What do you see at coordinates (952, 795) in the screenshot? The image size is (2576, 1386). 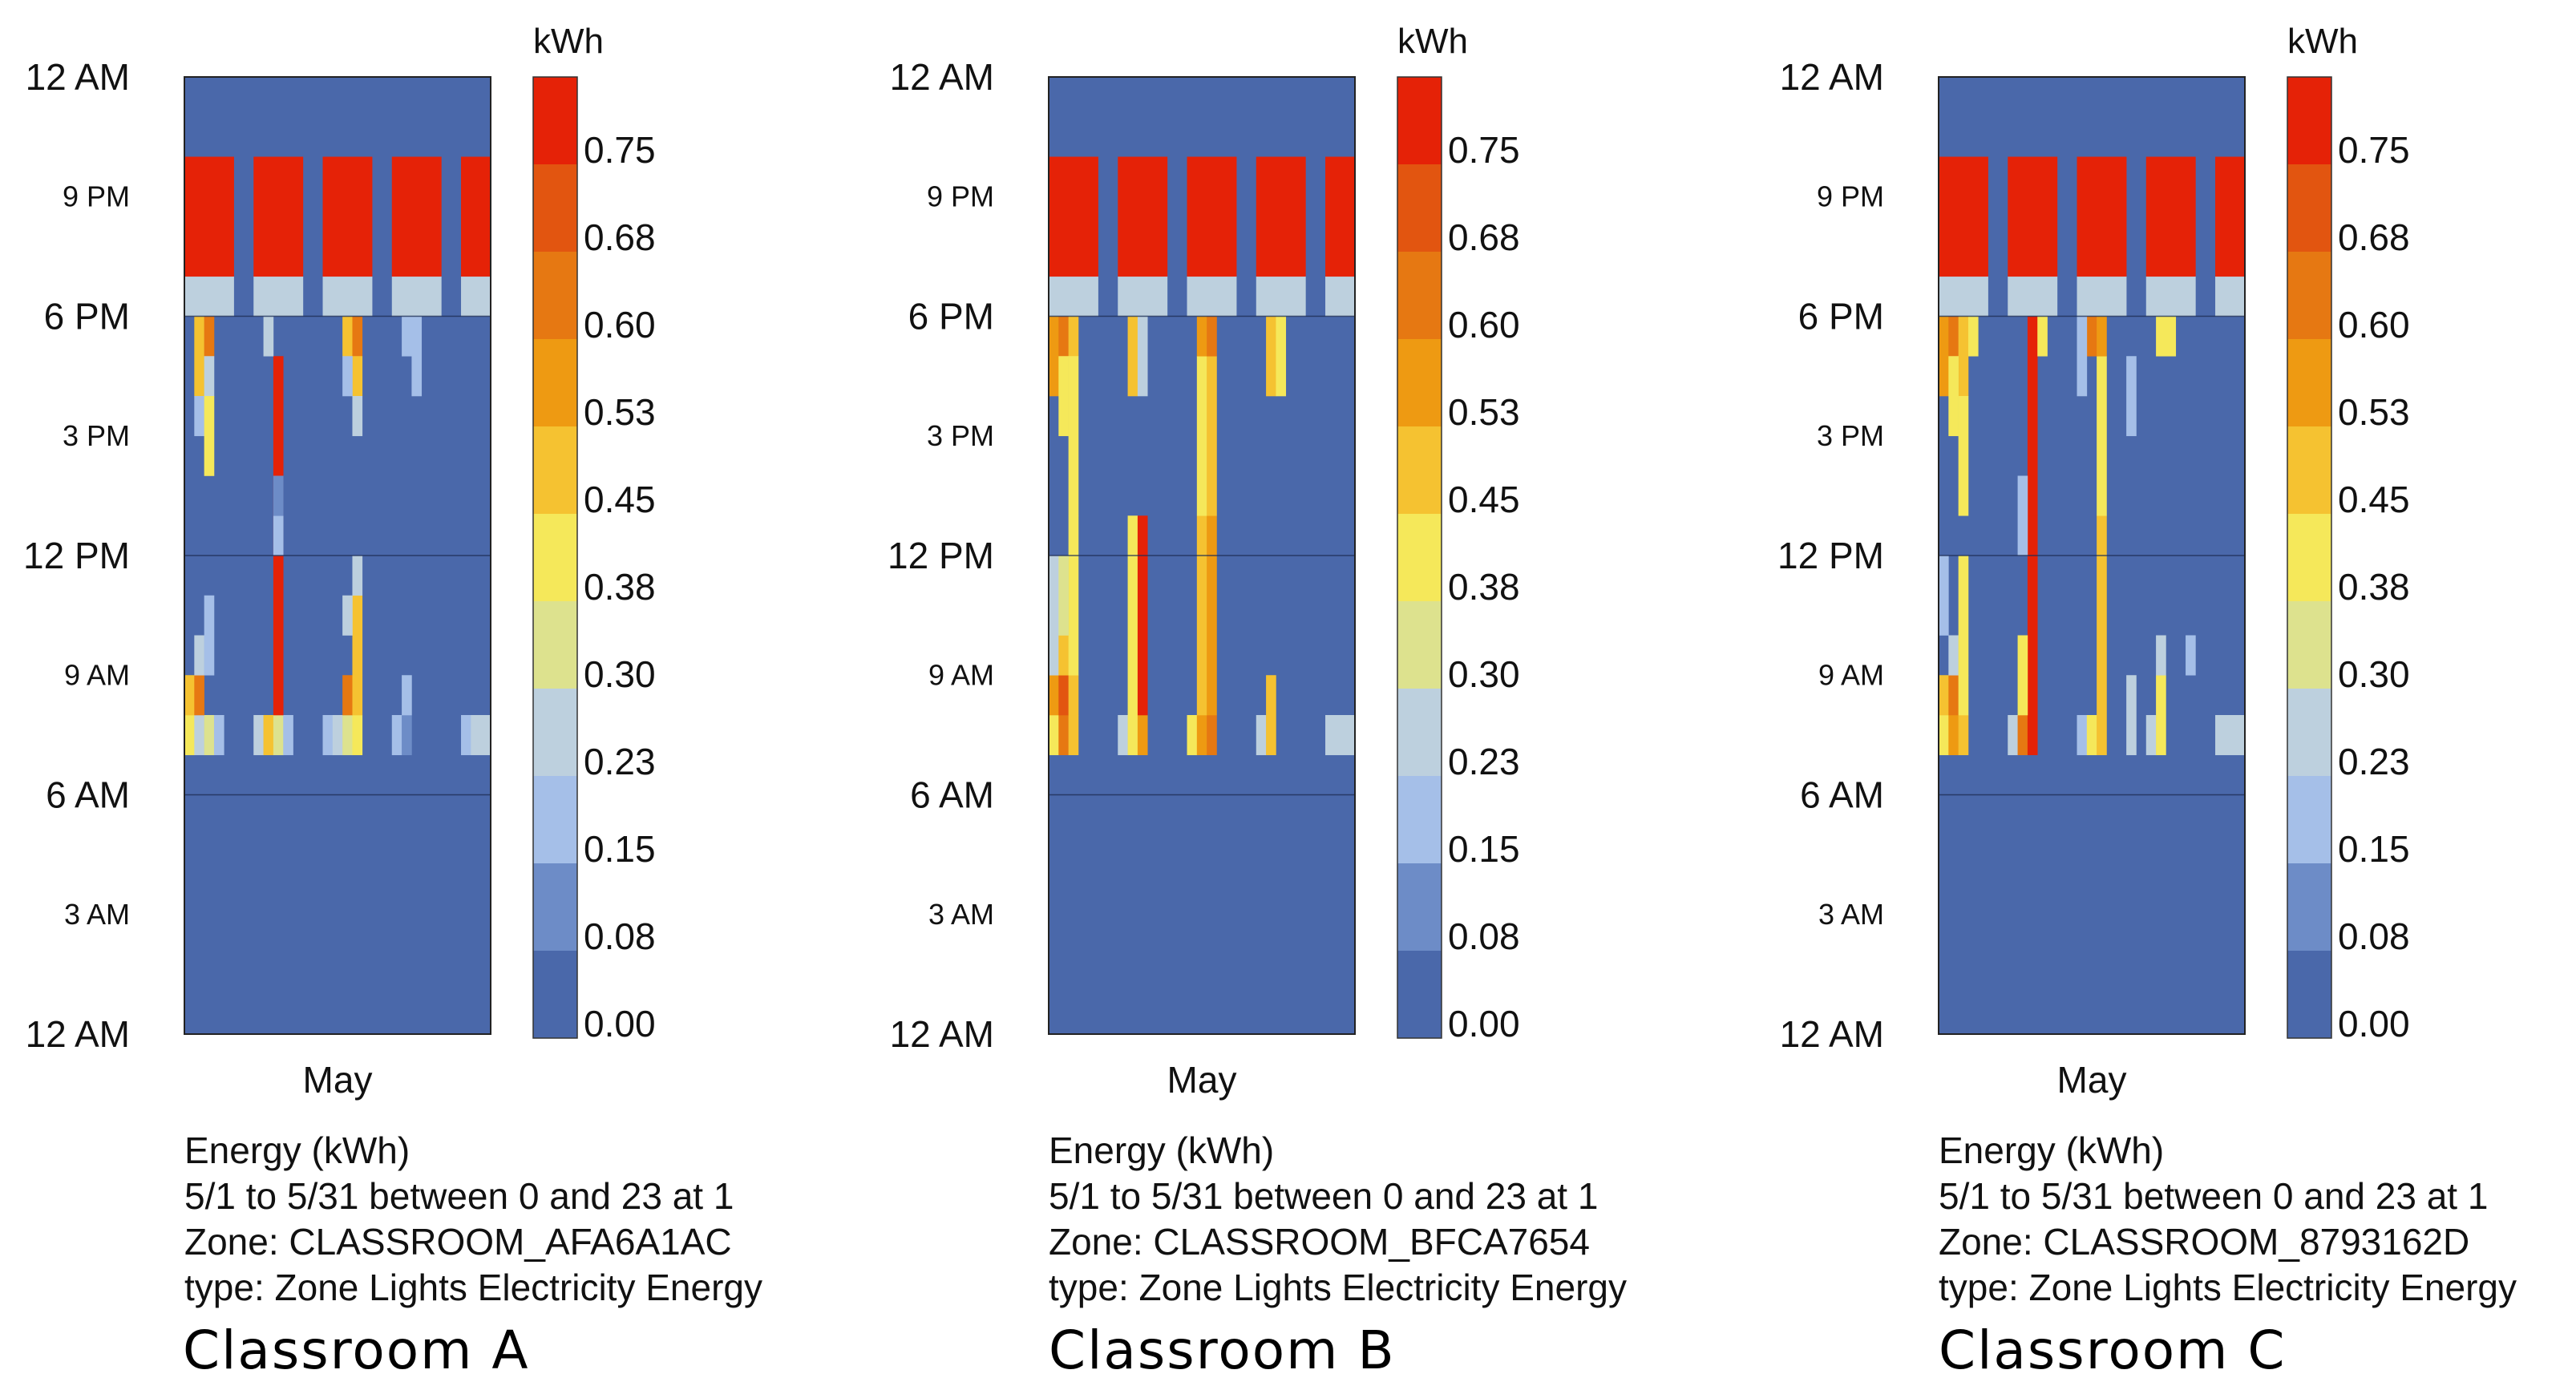 I see `y-tick-label: 6 AM` at bounding box center [952, 795].